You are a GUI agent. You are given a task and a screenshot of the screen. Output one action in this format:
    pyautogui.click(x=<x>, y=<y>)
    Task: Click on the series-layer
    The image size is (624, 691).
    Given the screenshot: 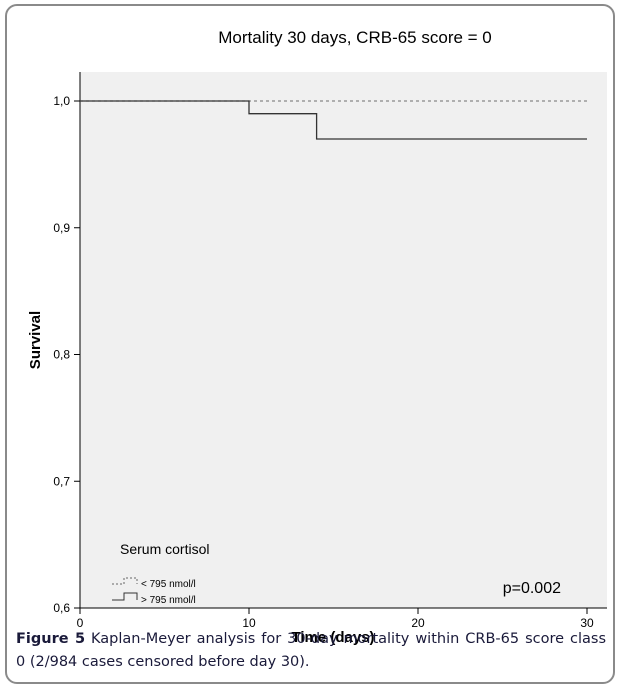 What is the action you would take?
    pyautogui.click(x=333, y=120)
    